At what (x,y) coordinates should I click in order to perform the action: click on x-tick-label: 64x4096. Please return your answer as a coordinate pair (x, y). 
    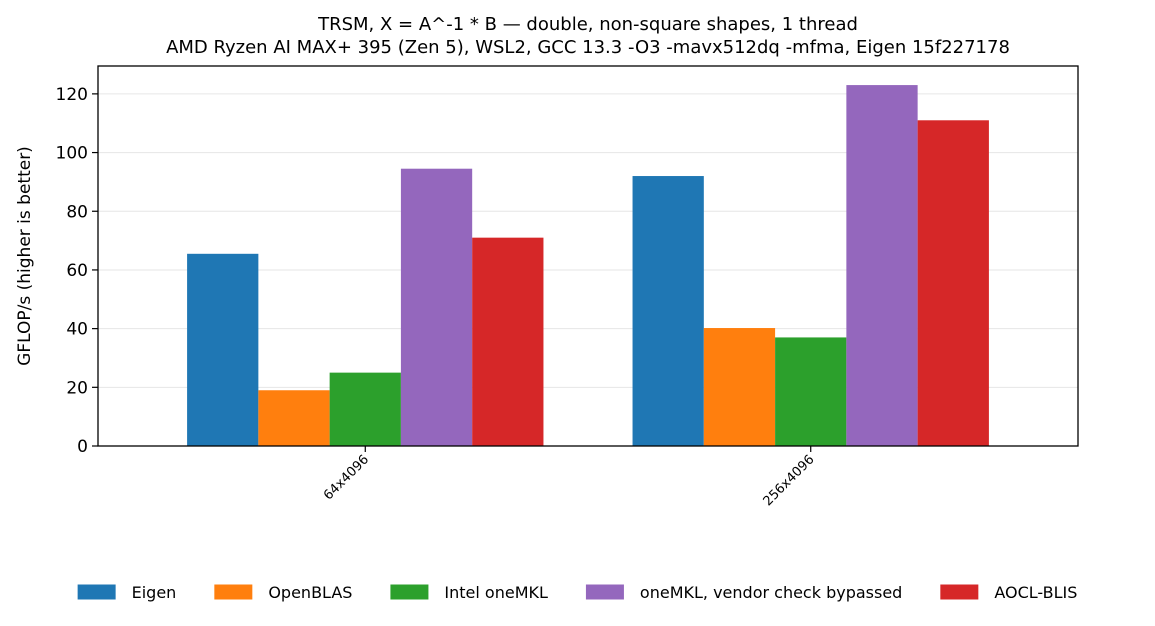
    Looking at the image, I should click on (346, 477).